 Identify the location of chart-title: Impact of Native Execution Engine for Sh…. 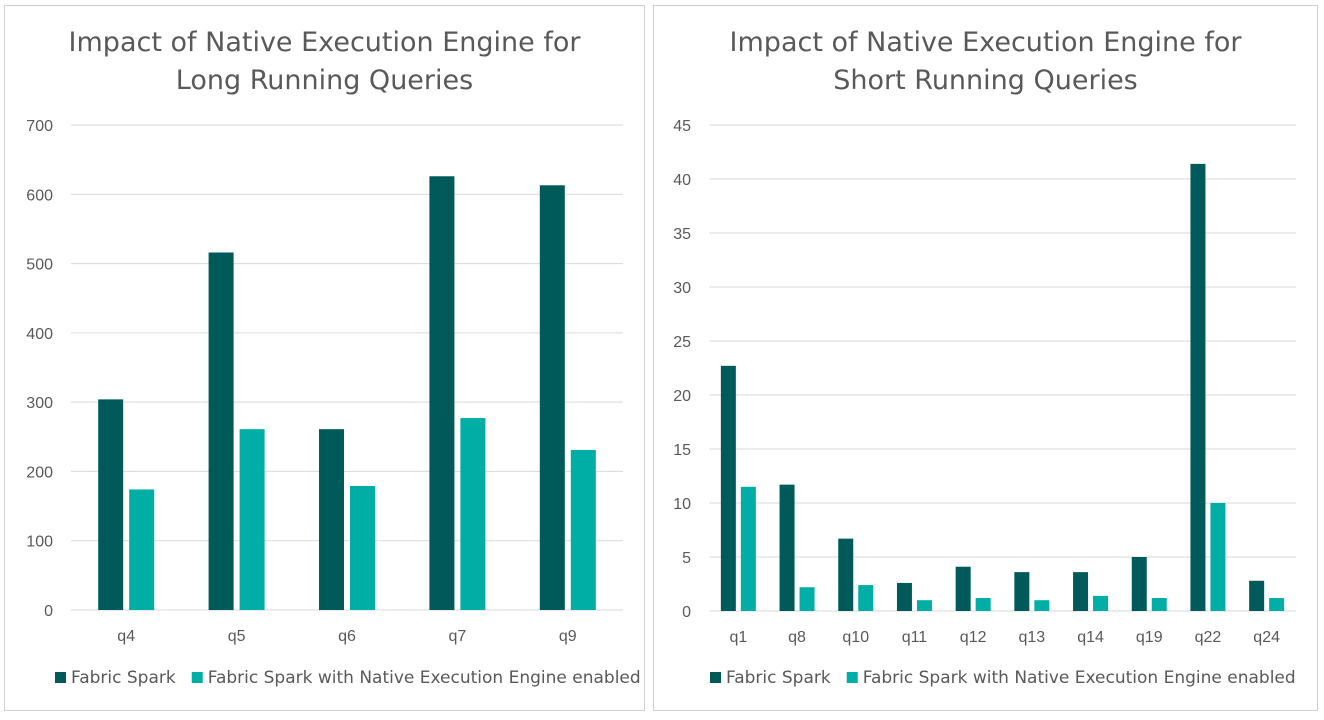
(985, 62).